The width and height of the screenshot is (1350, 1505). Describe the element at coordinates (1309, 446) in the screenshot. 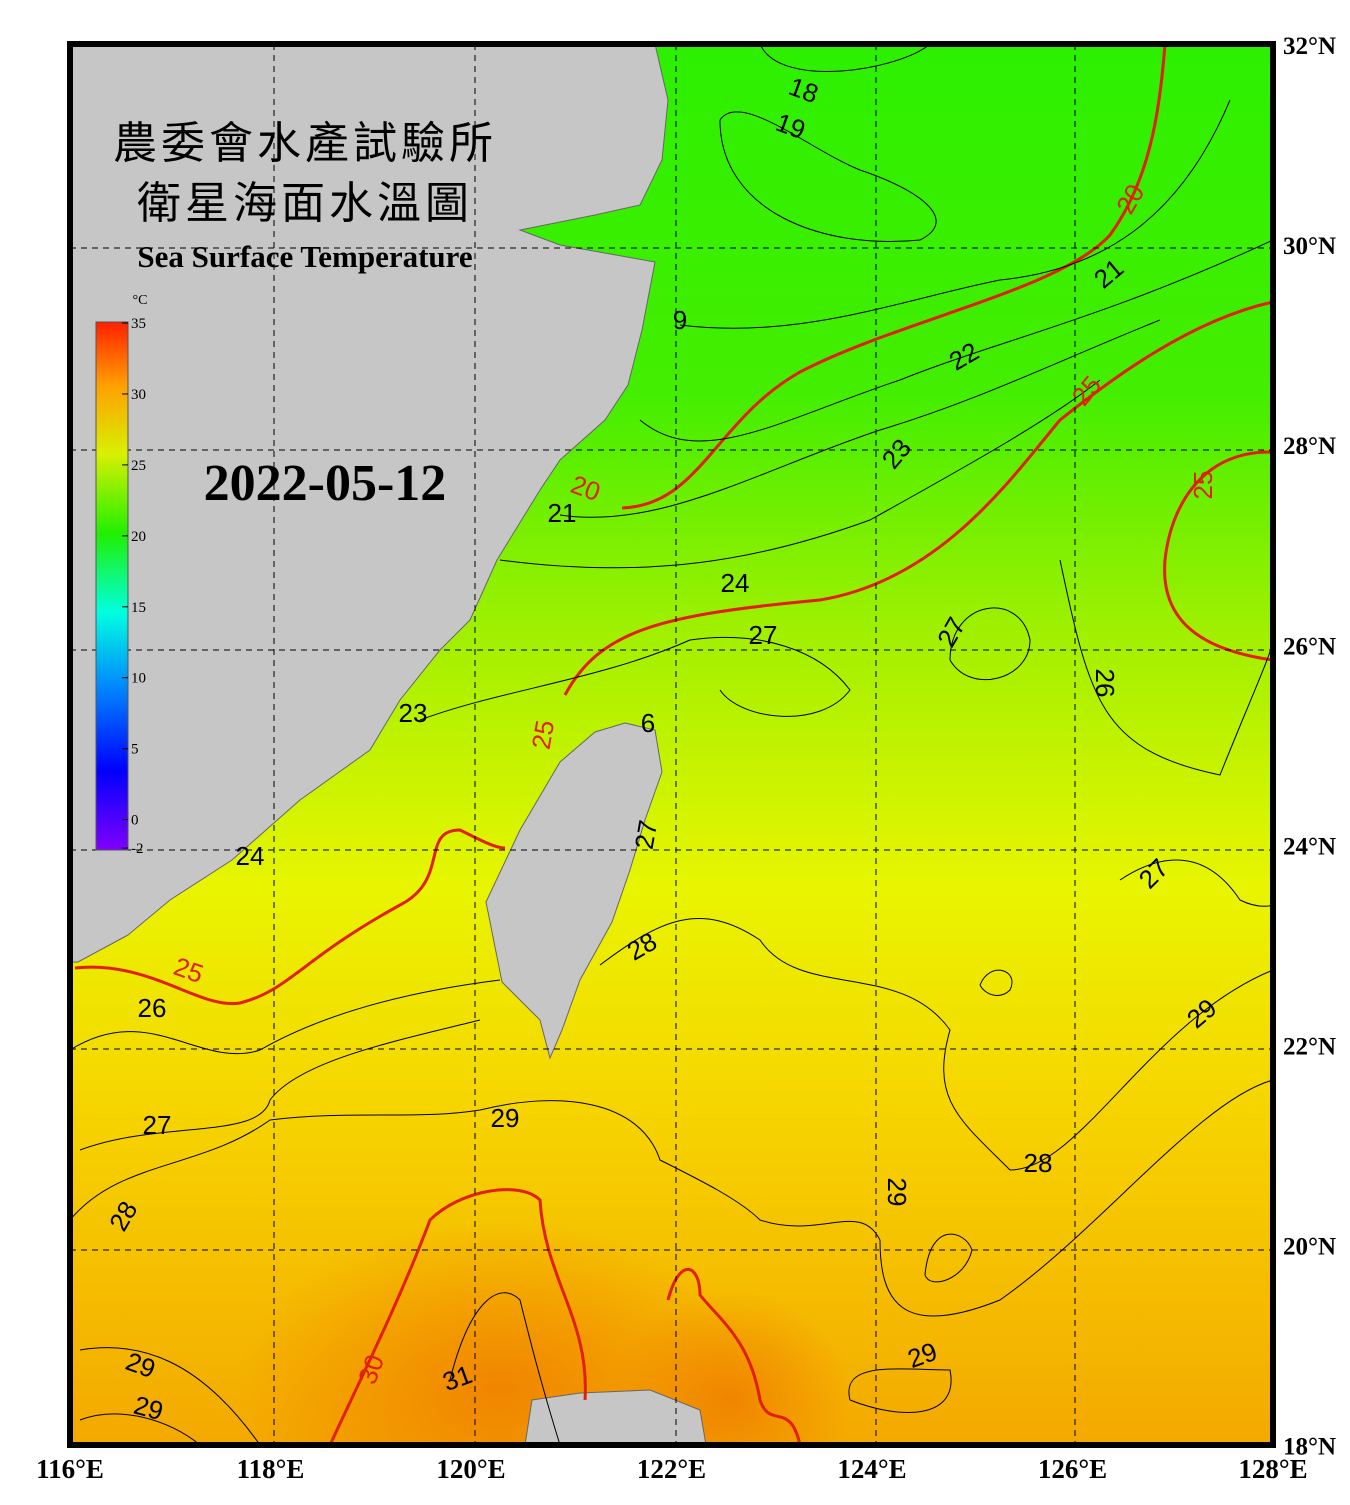

I see `lat-label: 28°N` at that location.